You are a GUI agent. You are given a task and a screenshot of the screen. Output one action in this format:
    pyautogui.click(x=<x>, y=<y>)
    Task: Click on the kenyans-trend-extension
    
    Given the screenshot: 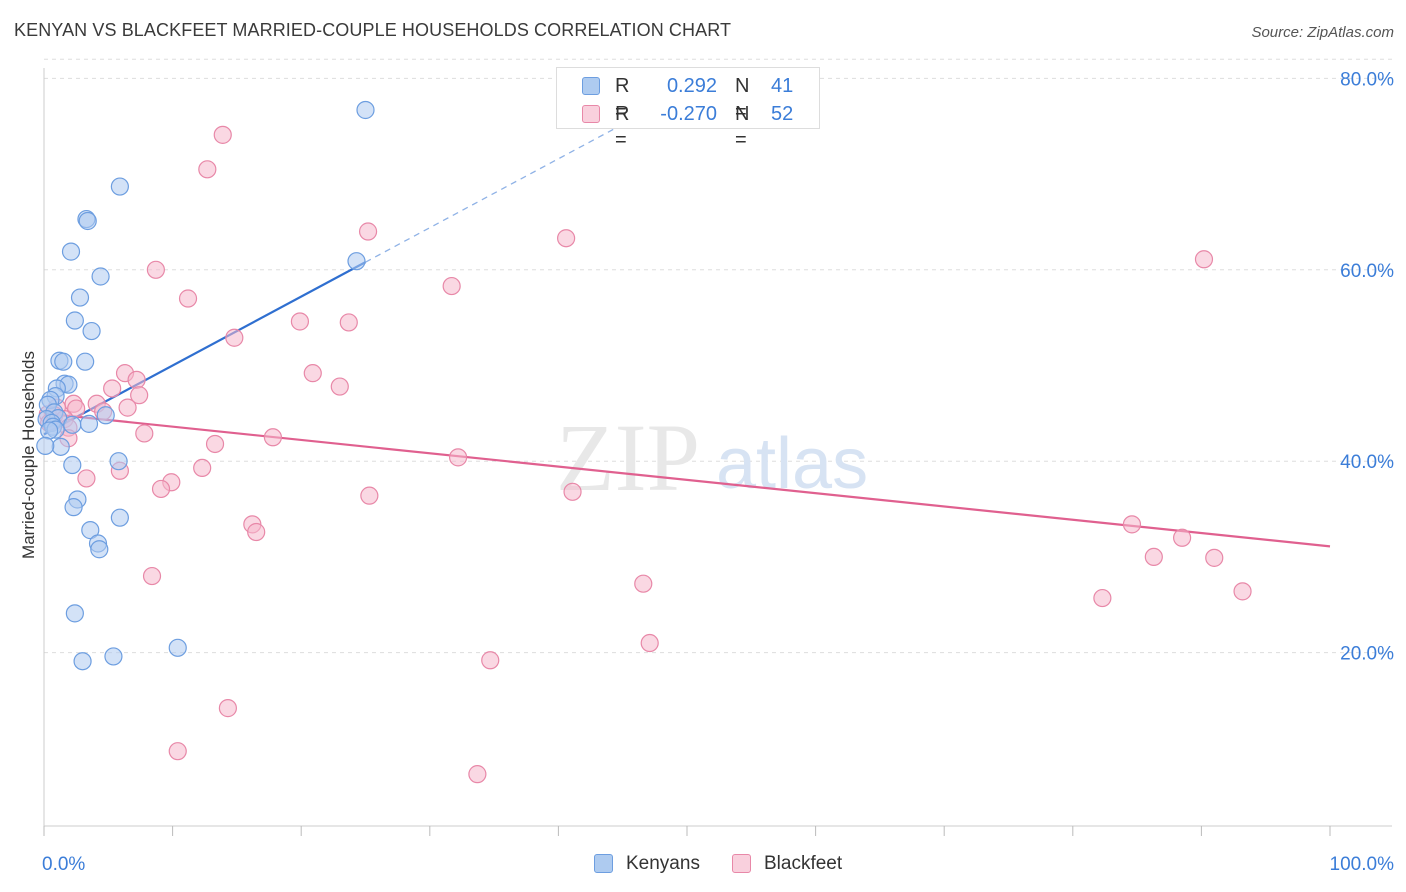 What is the action you would take?
    pyautogui.click(x=526, y=176)
    